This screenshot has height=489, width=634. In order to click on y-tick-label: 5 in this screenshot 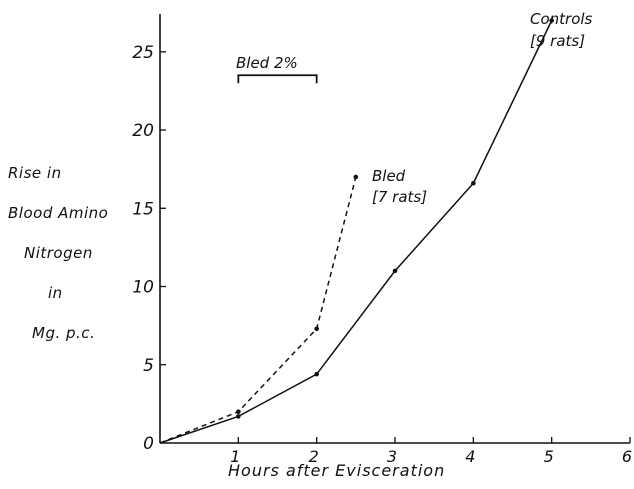, I will do `click(148, 366)`.